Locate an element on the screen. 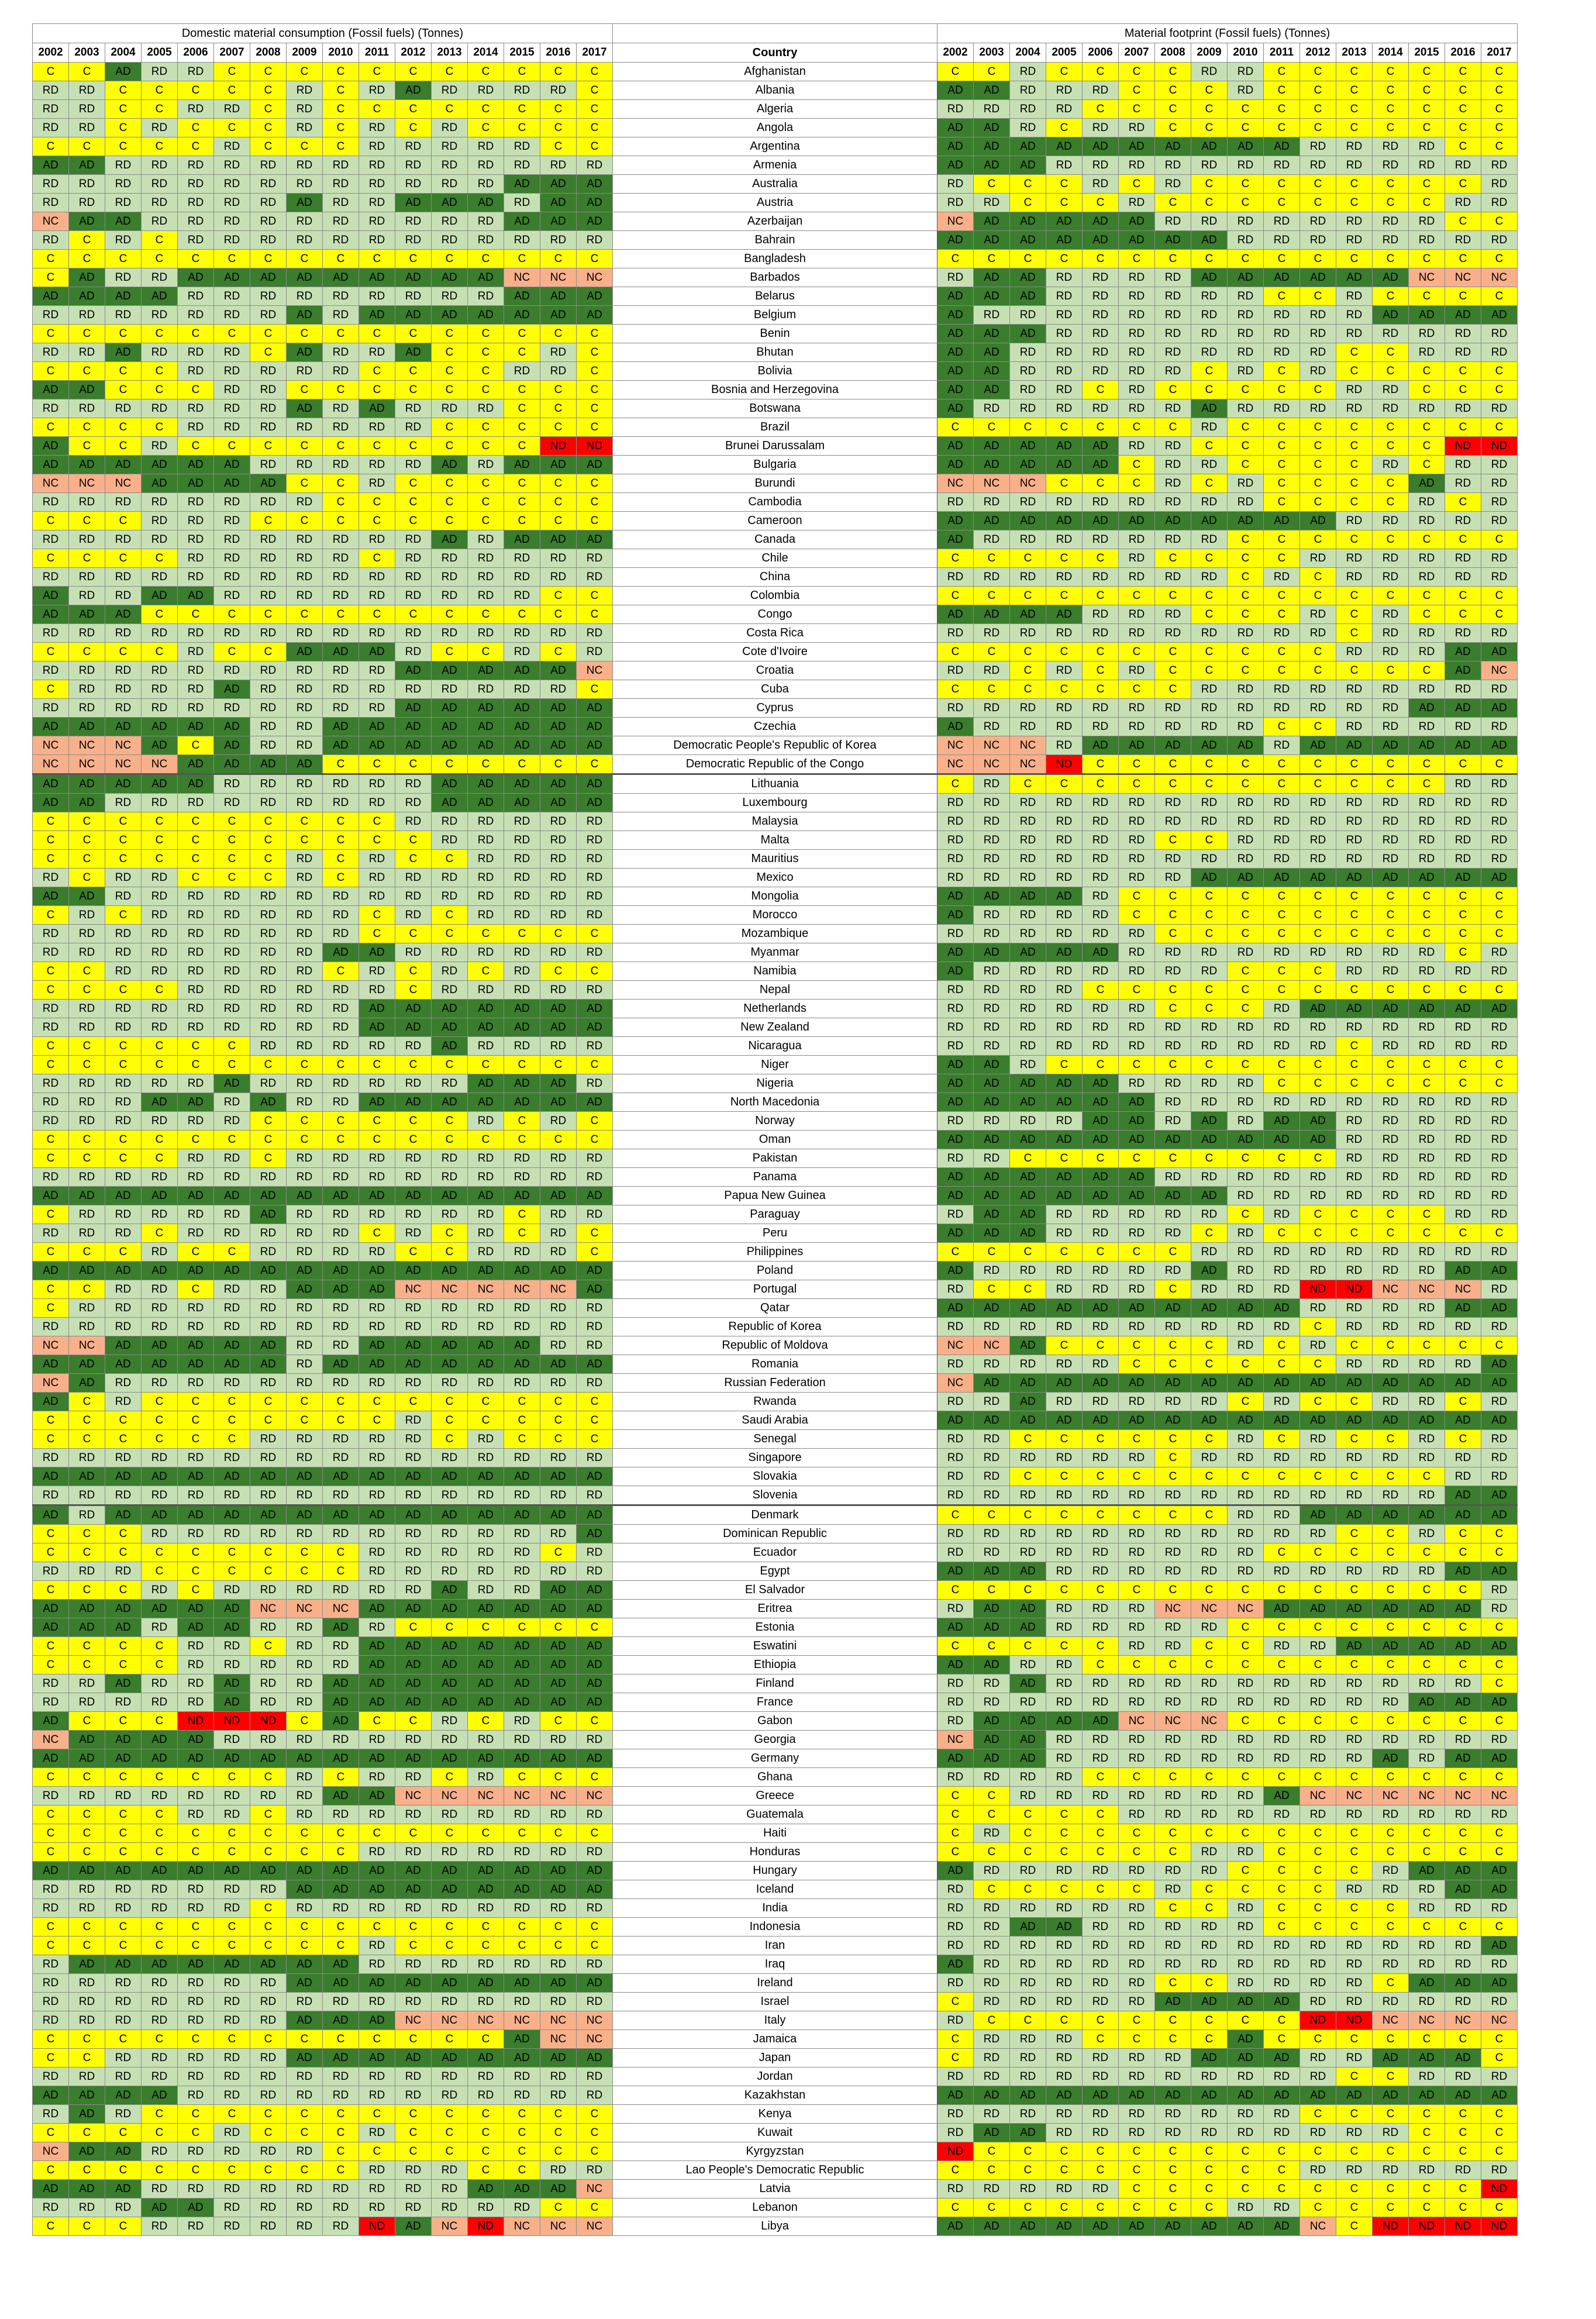 Image resolution: width=1596 pixels, height=2319 pixels. mf-status-cell: ND is located at coordinates (1463, 446).